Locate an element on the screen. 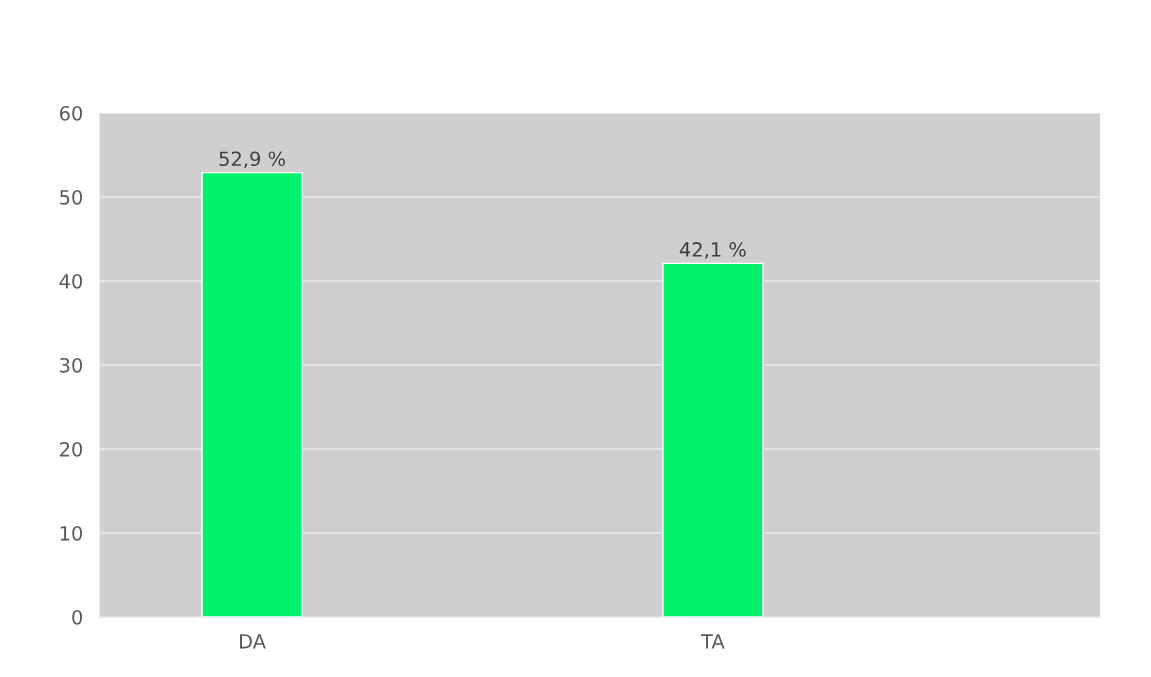 This screenshot has height=677, width=1151. y-tick-label: 50 is located at coordinates (71, 197).